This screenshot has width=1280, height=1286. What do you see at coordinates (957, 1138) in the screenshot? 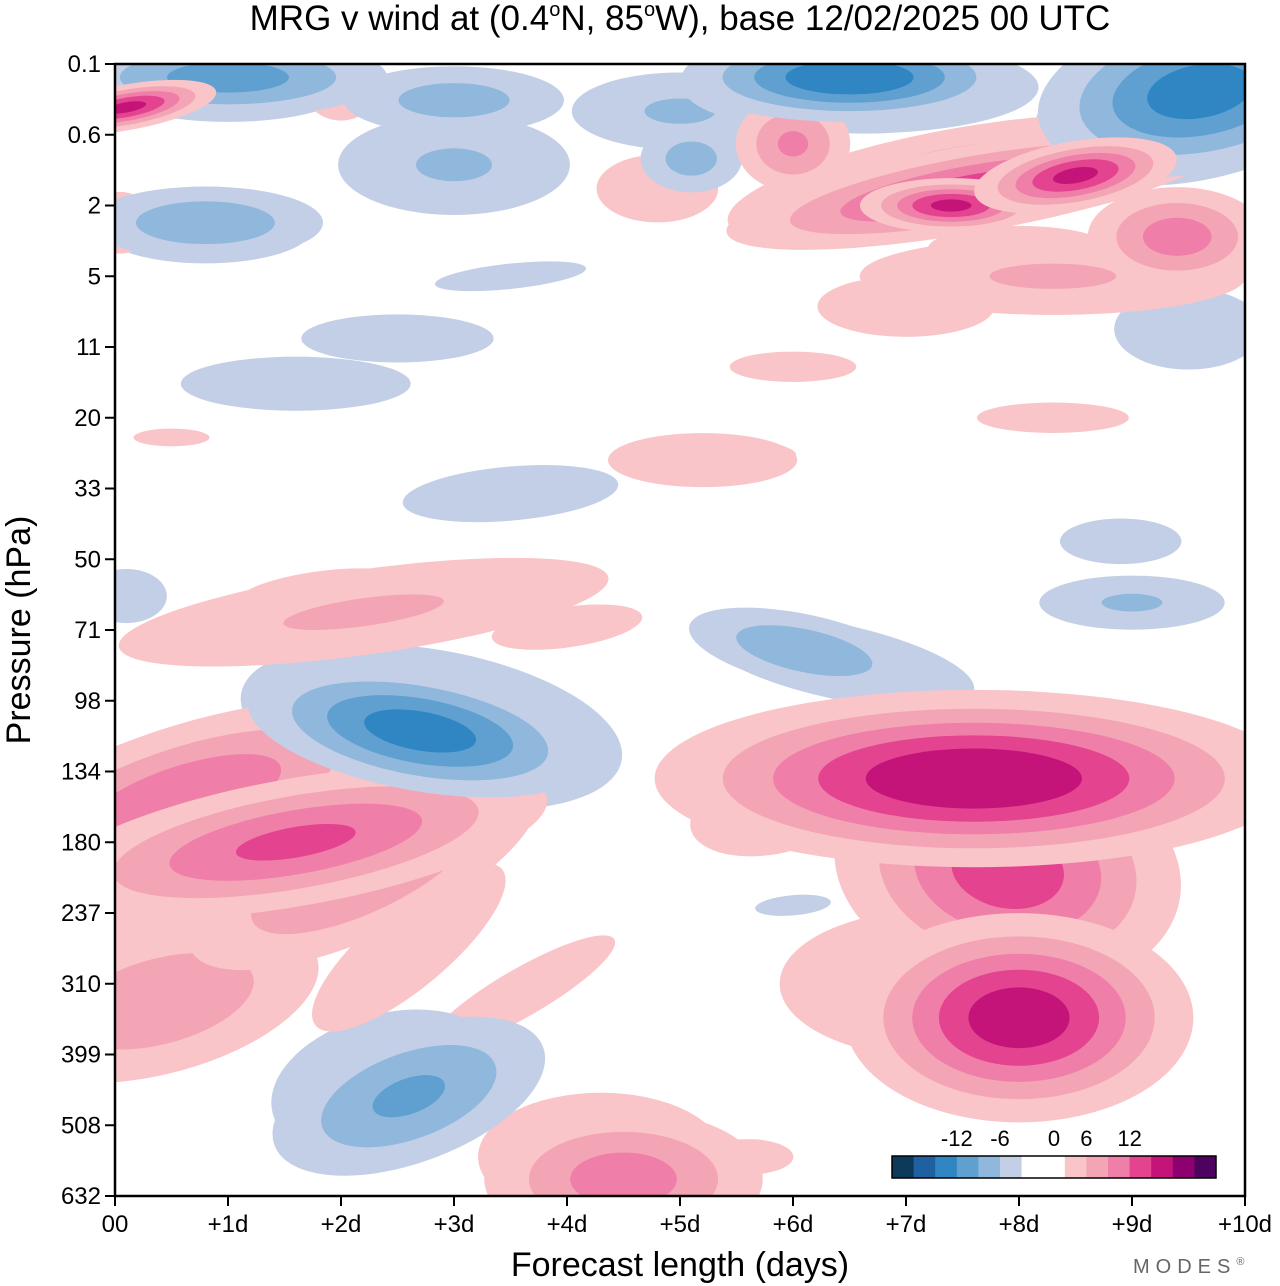
I see `colorbar-tick-label: -12` at bounding box center [957, 1138].